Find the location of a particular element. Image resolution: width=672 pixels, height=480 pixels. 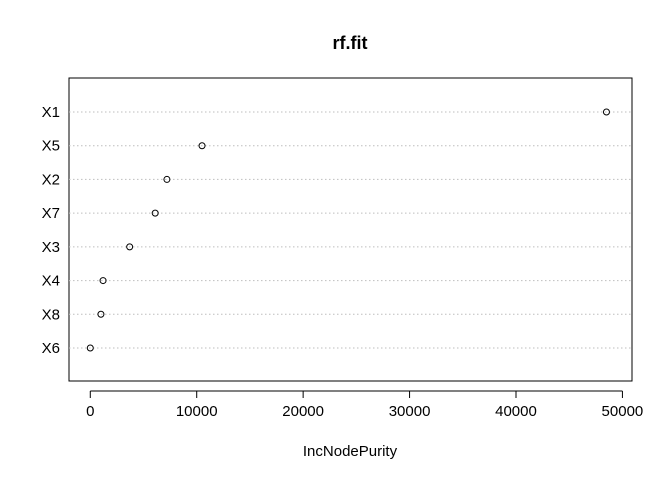

category-label-x6: X6 is located at coordinates (51, 348).